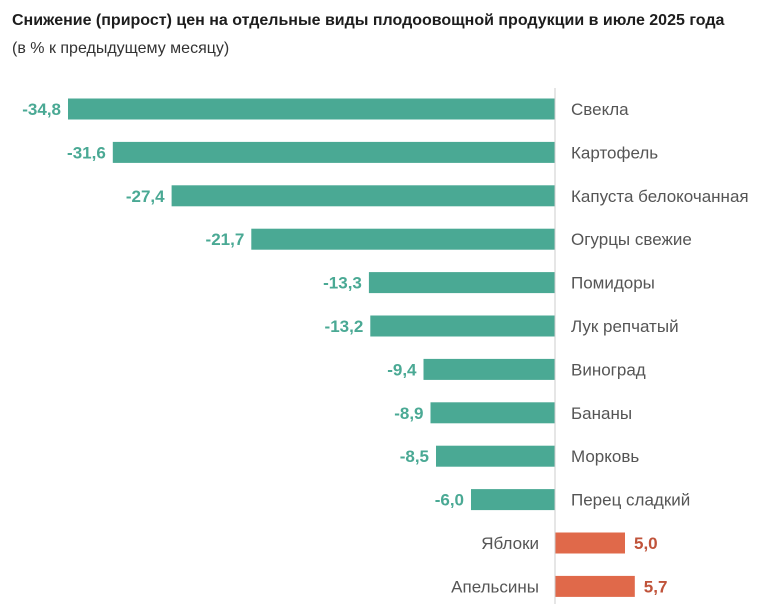 This screenshot has height=607, width=774. What do you see at coordinates (41, 109) in the screenshot?
I see `value-label-свекла: -34,8` at bounding box center [41, 109].